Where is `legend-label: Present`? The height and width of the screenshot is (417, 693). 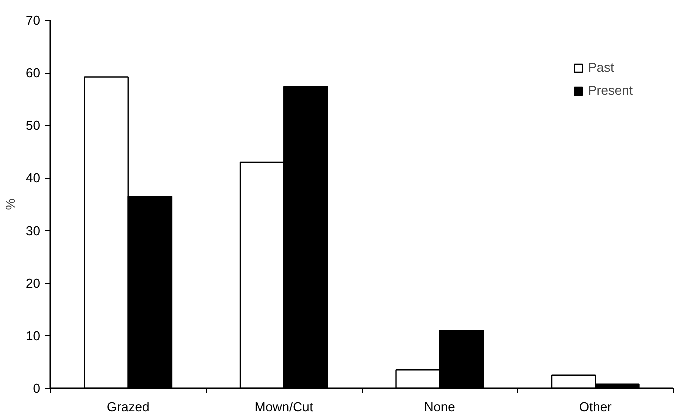 legend-label: Present is located at coordinates (610, 90).